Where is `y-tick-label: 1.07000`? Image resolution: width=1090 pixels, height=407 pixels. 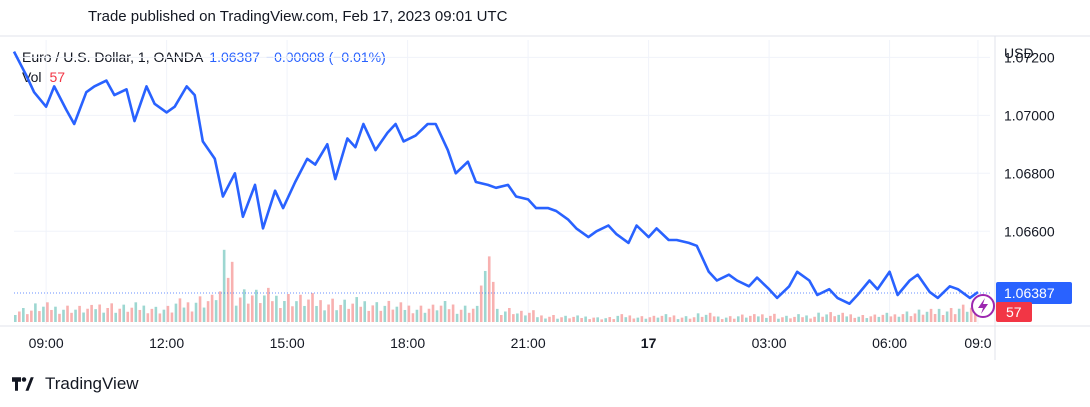 y-tick-label: 1.07000 is located at coordinates (1029, 115).